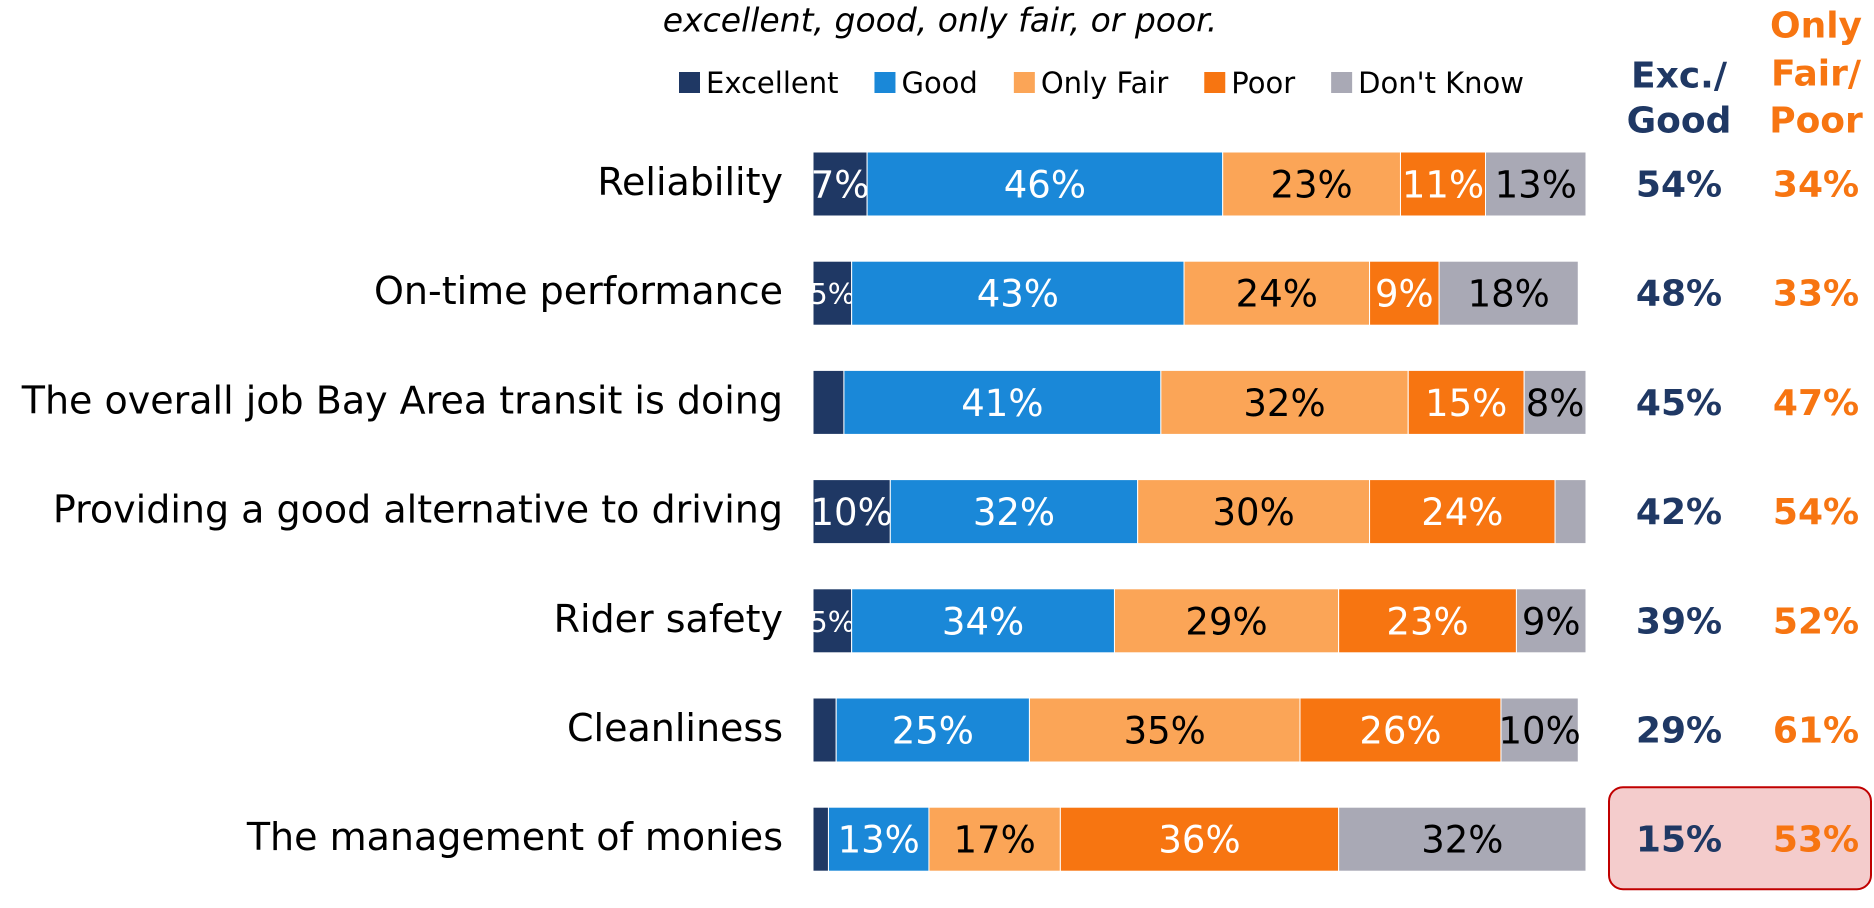 Image resolution: width=1874 pixels, height=908 pixels. I want to click on segment-label: 29%, so click(1226, 621).